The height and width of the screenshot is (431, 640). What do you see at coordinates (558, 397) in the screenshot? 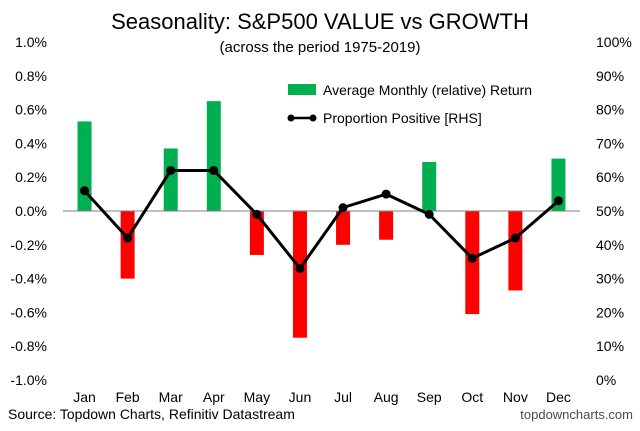
I see `x-tick-label: Dec` at bounding box center [558, 397].